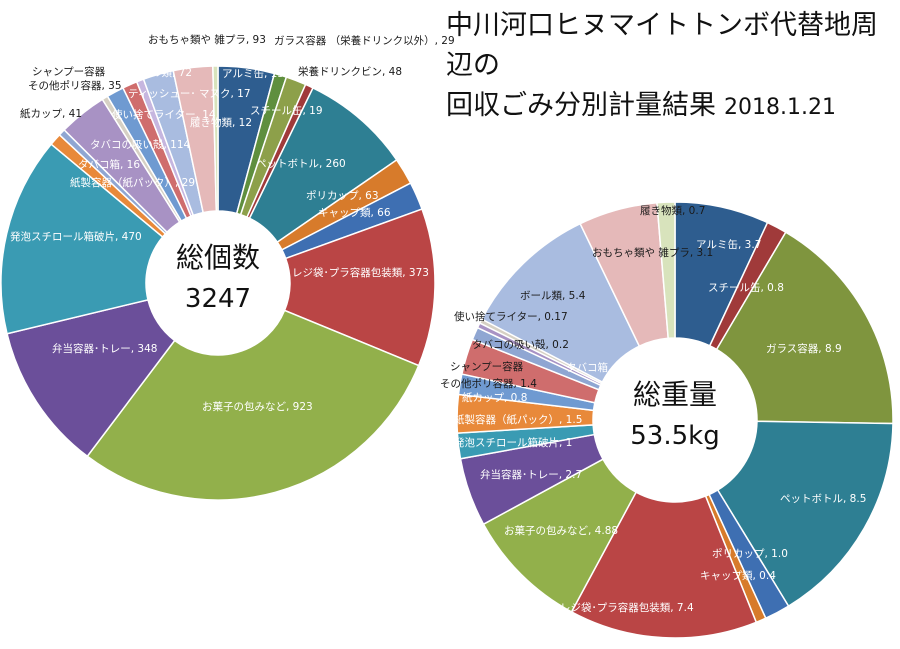  What do you see at coordinates (780, 107) in the screenshot?
I see `title-date: 2018.1.21` at bounding box center [780, 107].